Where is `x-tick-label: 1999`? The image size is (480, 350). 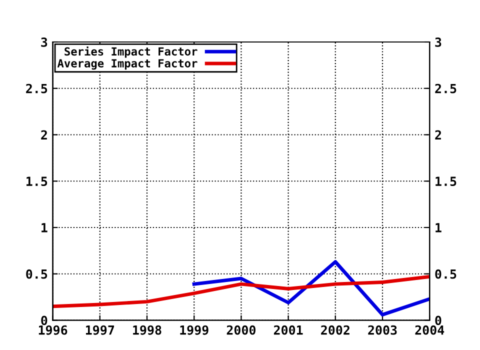 x-tick-label: 1999 is located at coordinates (194, 330).